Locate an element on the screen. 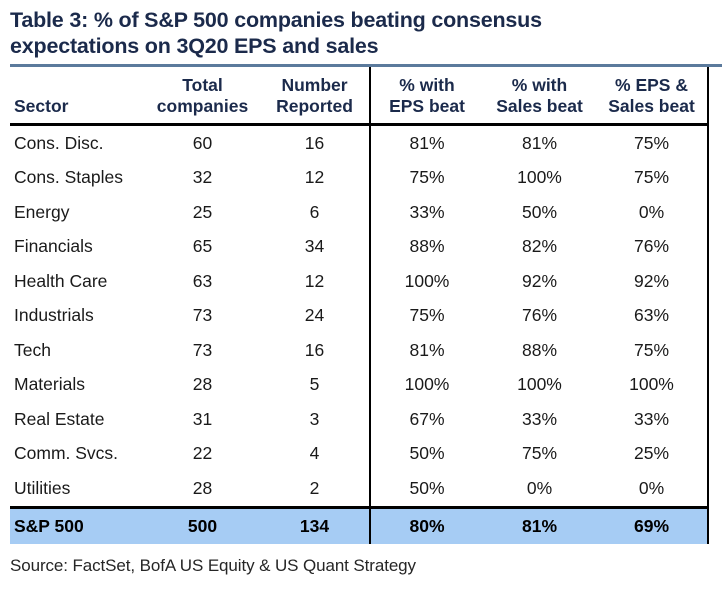  cell-eps-beat: 88% is located at coordinates (426, 246).